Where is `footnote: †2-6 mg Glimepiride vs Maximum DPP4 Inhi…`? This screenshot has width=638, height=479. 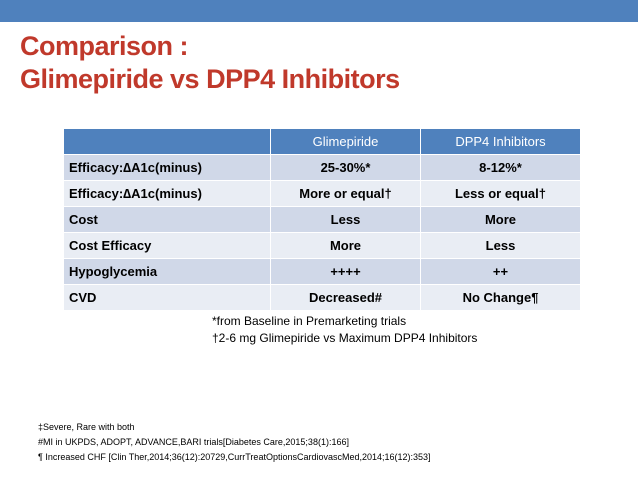
footnote: †2-6 mg Glimepiride vs Maximum DPP4 Inhi… is located at coordinates (345, 338).